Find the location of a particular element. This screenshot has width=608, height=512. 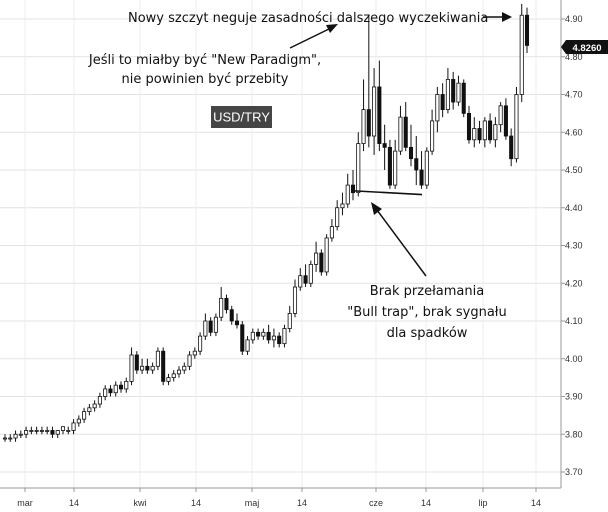

annotation-bull-trap-line-2: "Bull trap", brak sygnału is located at coordinates (426, 312).